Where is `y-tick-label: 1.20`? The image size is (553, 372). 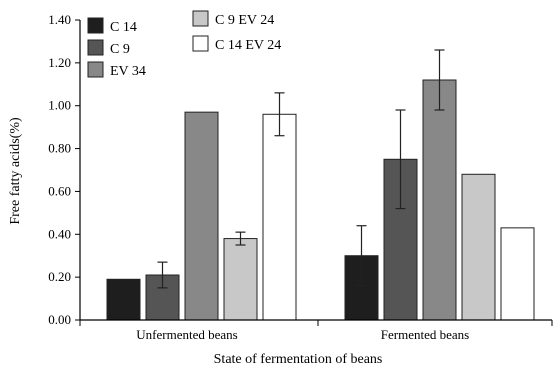 y-tick-label: 1.20 is located at coordinates (59, 62).